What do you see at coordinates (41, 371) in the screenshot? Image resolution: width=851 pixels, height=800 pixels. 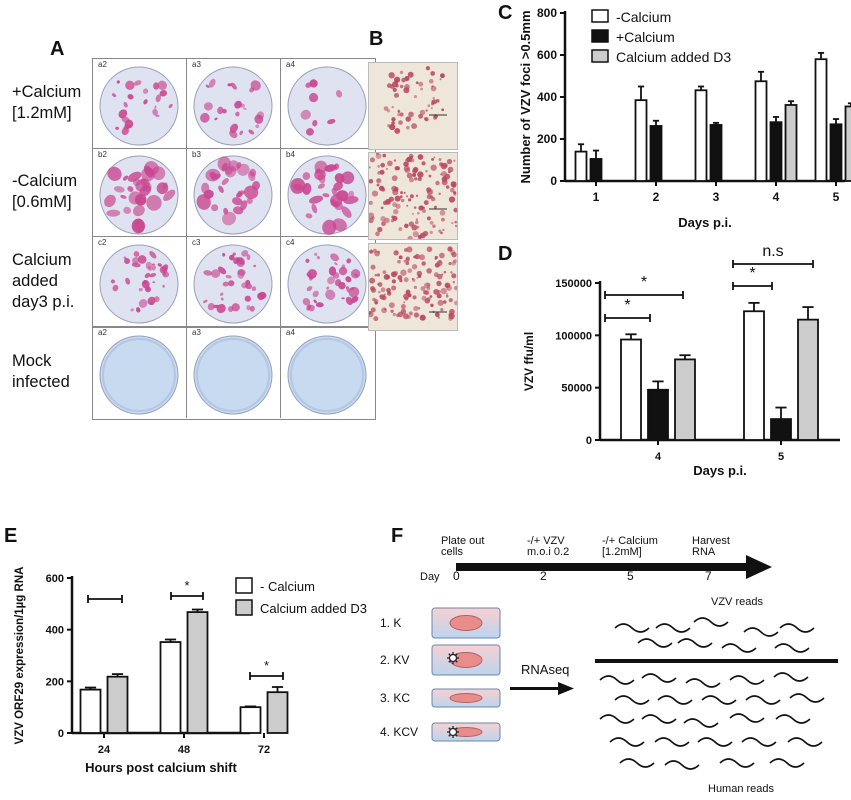 I see `row-label: Mock infected` at bounding box center [41, 371].